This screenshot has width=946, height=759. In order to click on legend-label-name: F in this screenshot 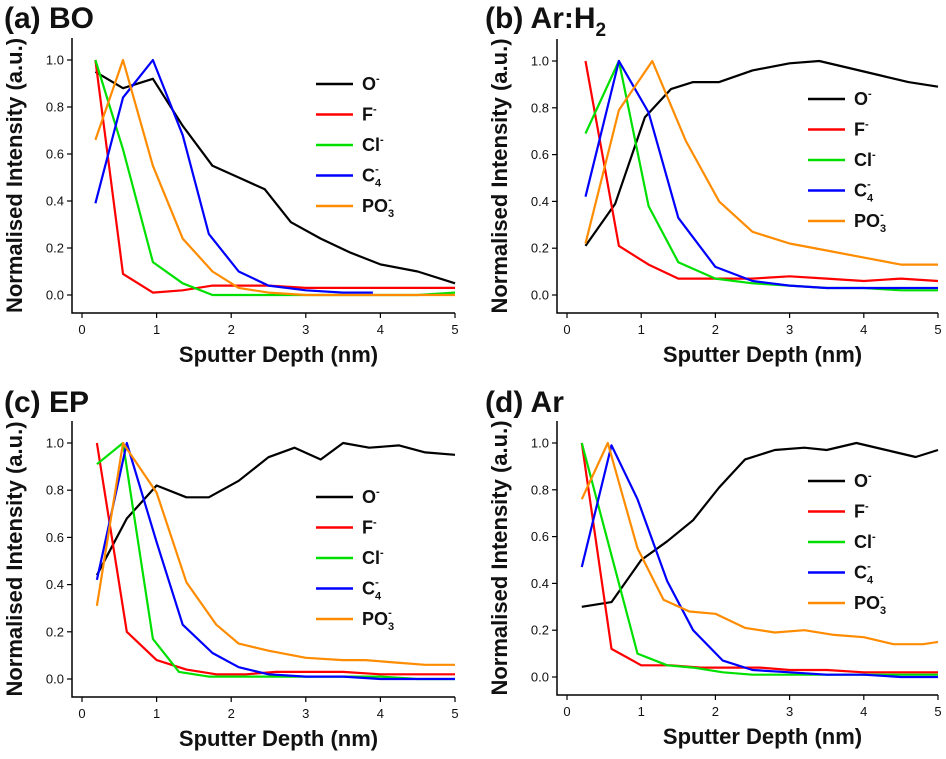, I will do `click(367, 528)`.